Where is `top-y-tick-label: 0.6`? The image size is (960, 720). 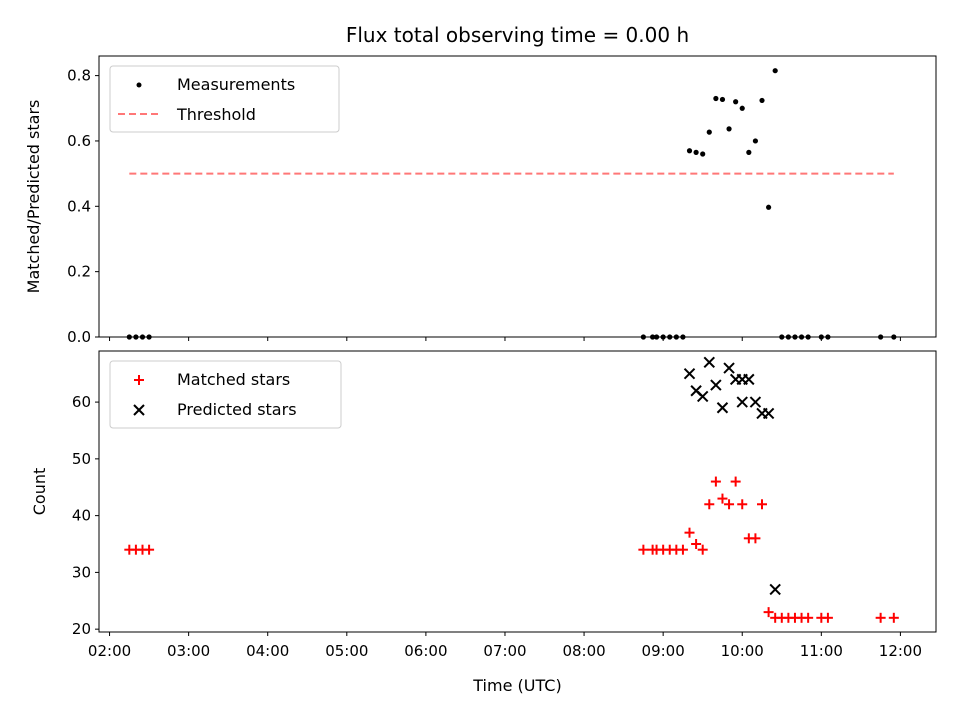 top-y-tick-label: 0.6 is located at coordinates (79, 141).